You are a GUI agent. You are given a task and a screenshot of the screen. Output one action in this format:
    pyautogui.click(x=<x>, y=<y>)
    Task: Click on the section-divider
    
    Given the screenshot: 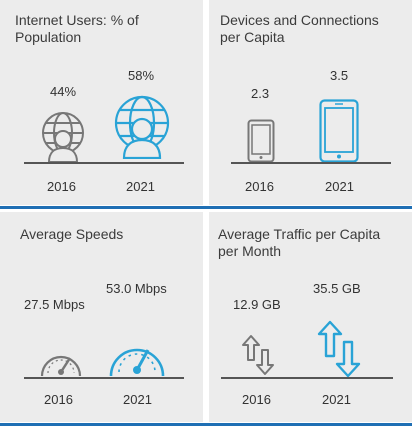 What is the action you would take?
    pyautogui.click(x=206, y=207)
    